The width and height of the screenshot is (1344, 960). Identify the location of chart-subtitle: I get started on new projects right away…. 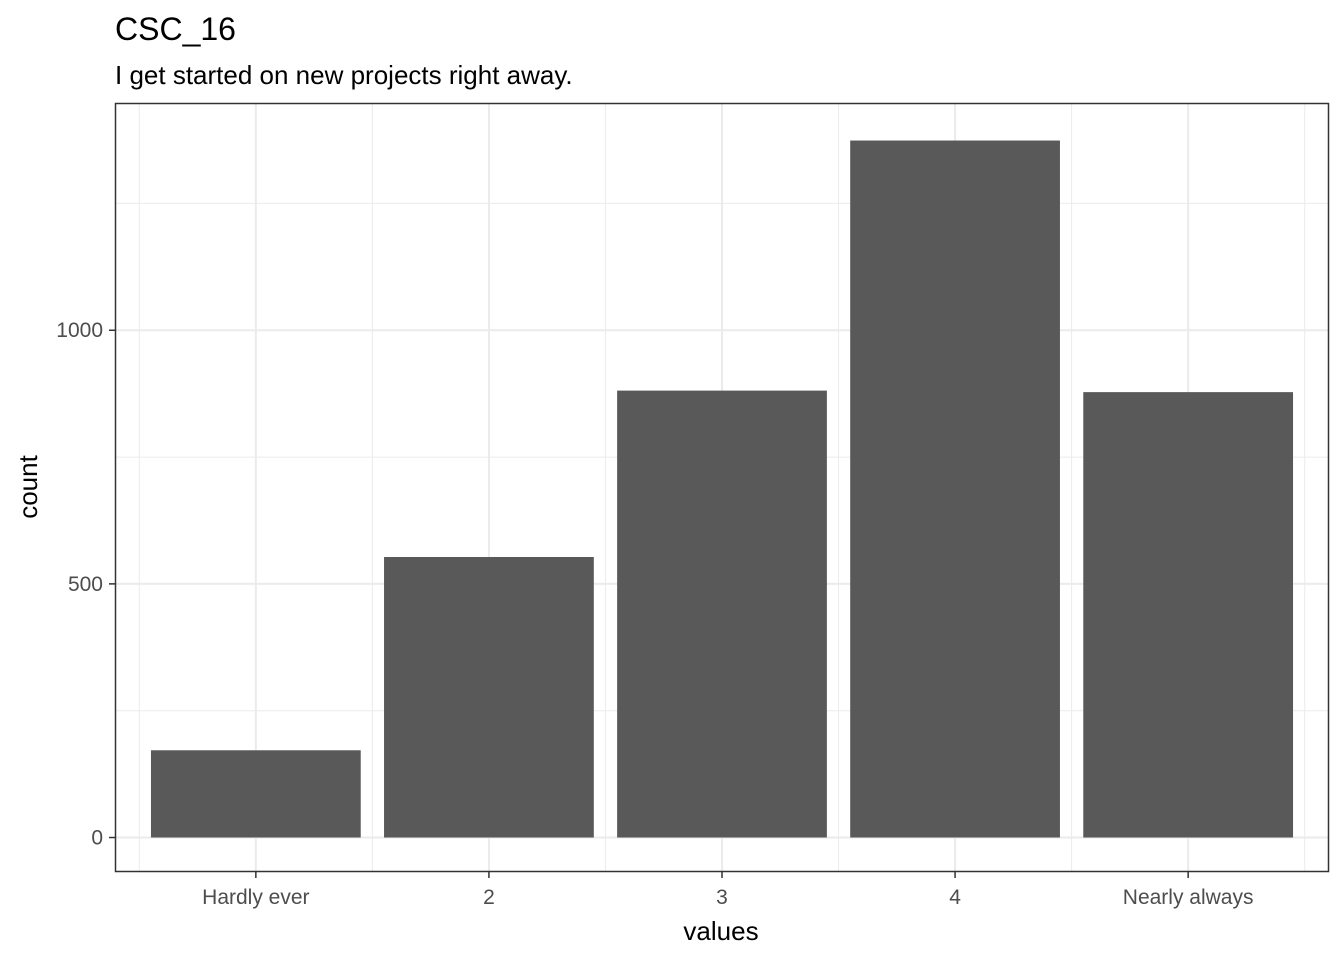
(344, 75).